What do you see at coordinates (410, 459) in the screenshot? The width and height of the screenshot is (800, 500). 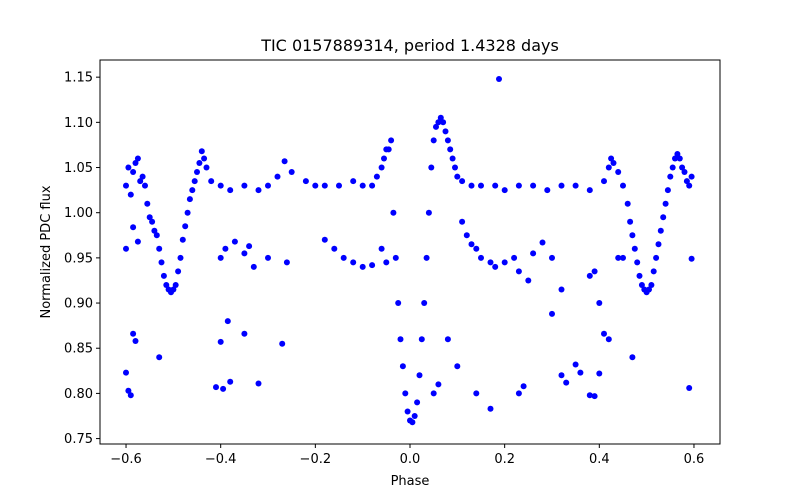 I see `x-tick-label: 0.0` at bounding box center [410, 459].